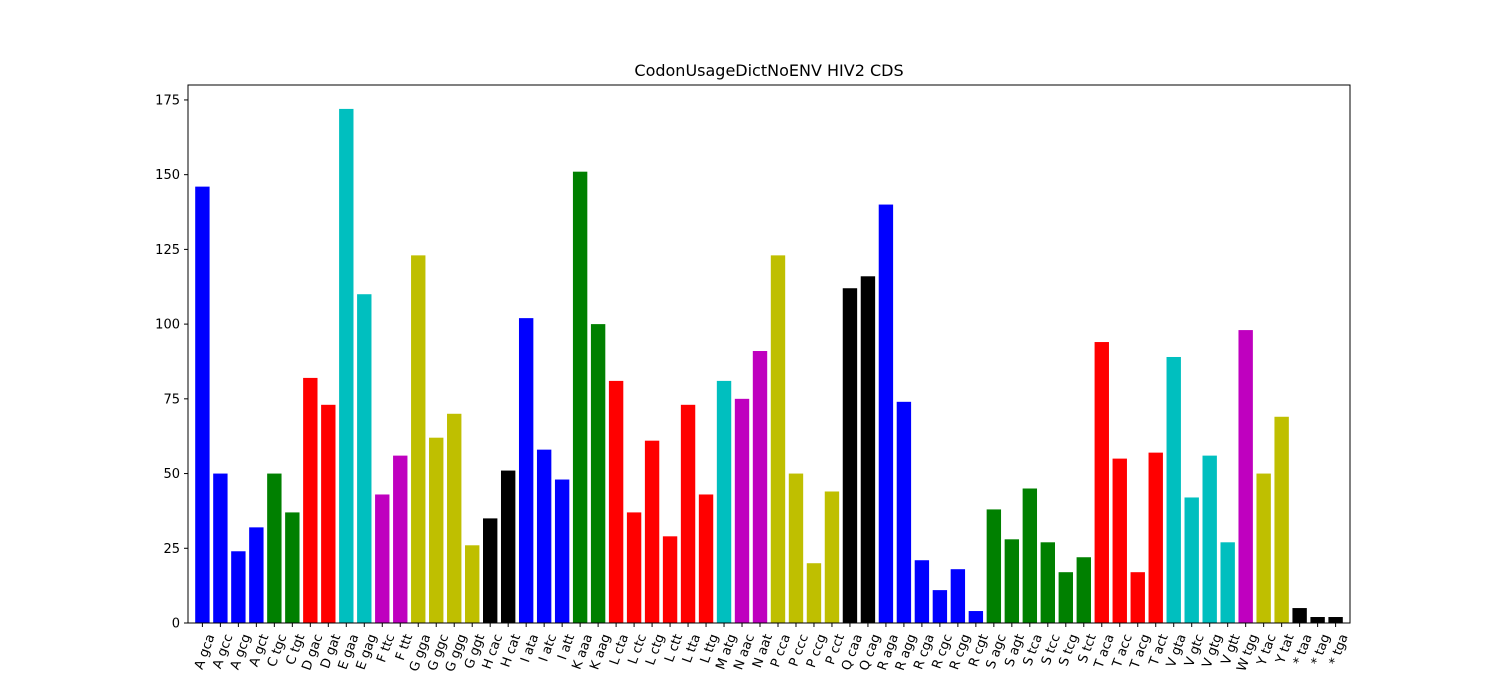  I want to click on y-axis: 0 25 50 75 100 125 150 175, so click(171, 362).